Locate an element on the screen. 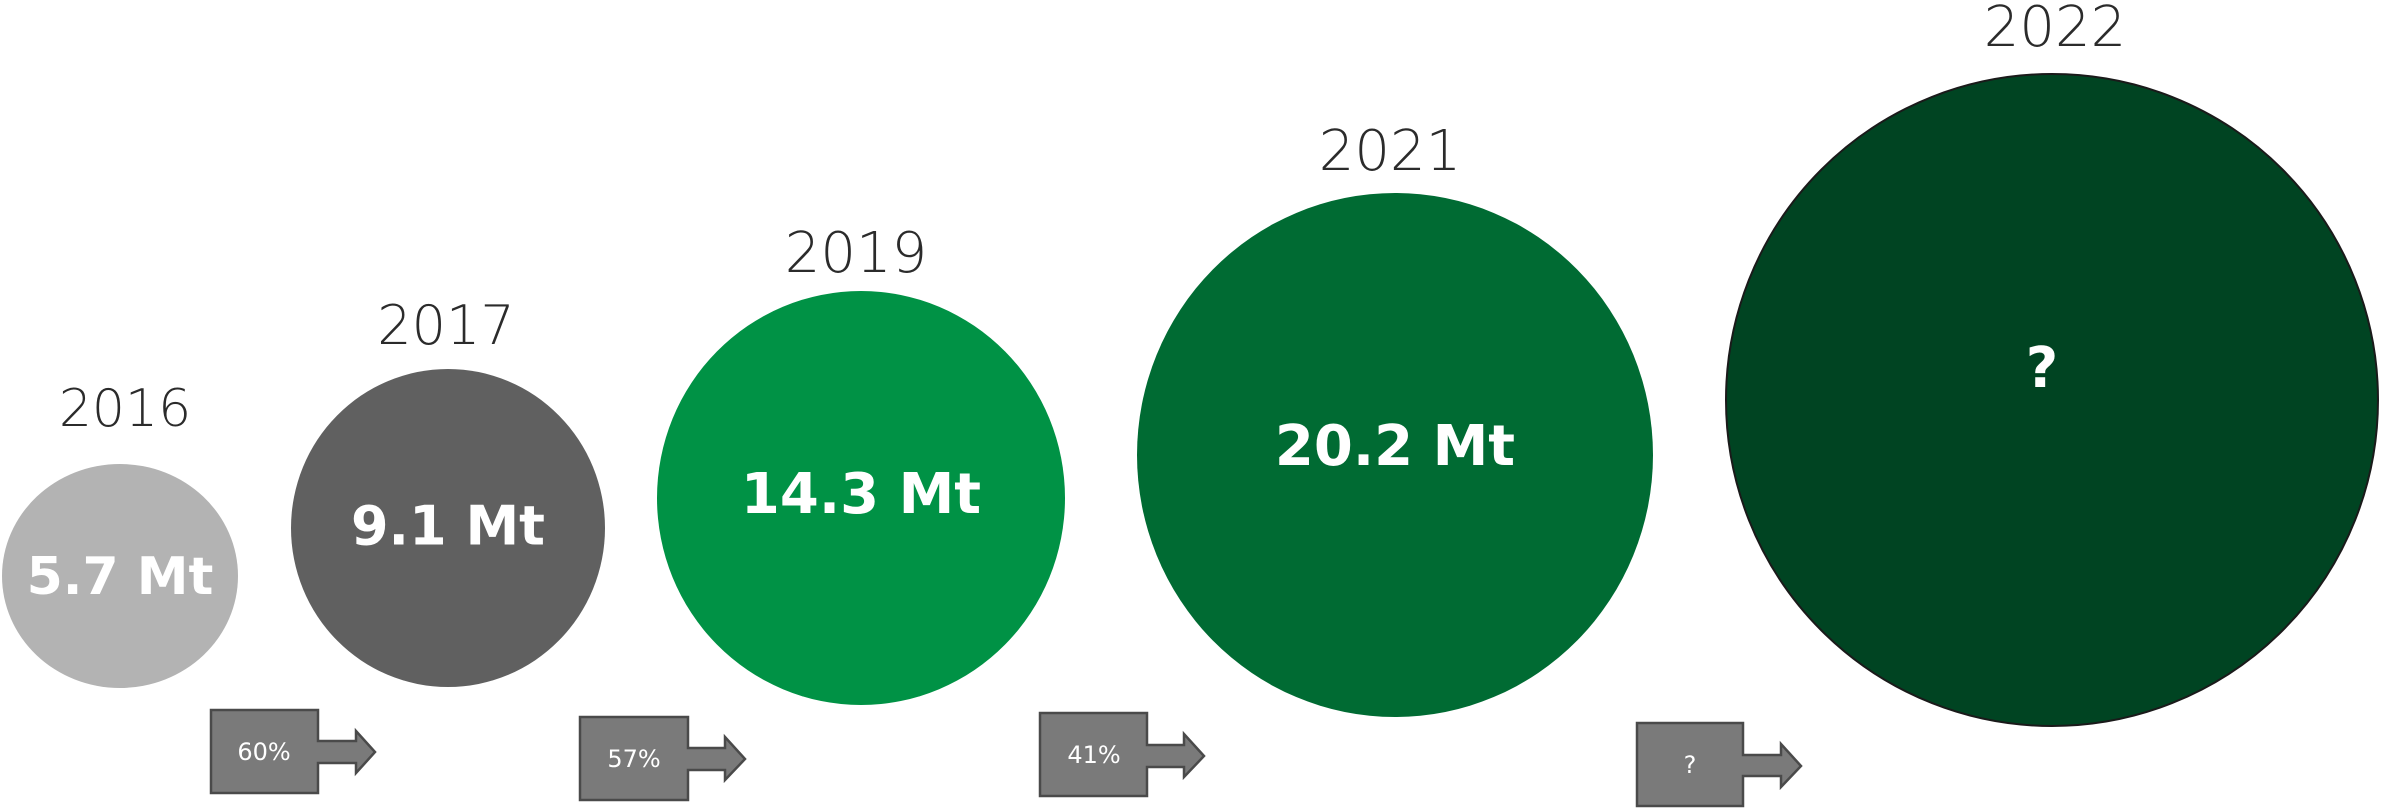  bubble-2016-value: 5.7 Mt is located at coordinates (120, 577).